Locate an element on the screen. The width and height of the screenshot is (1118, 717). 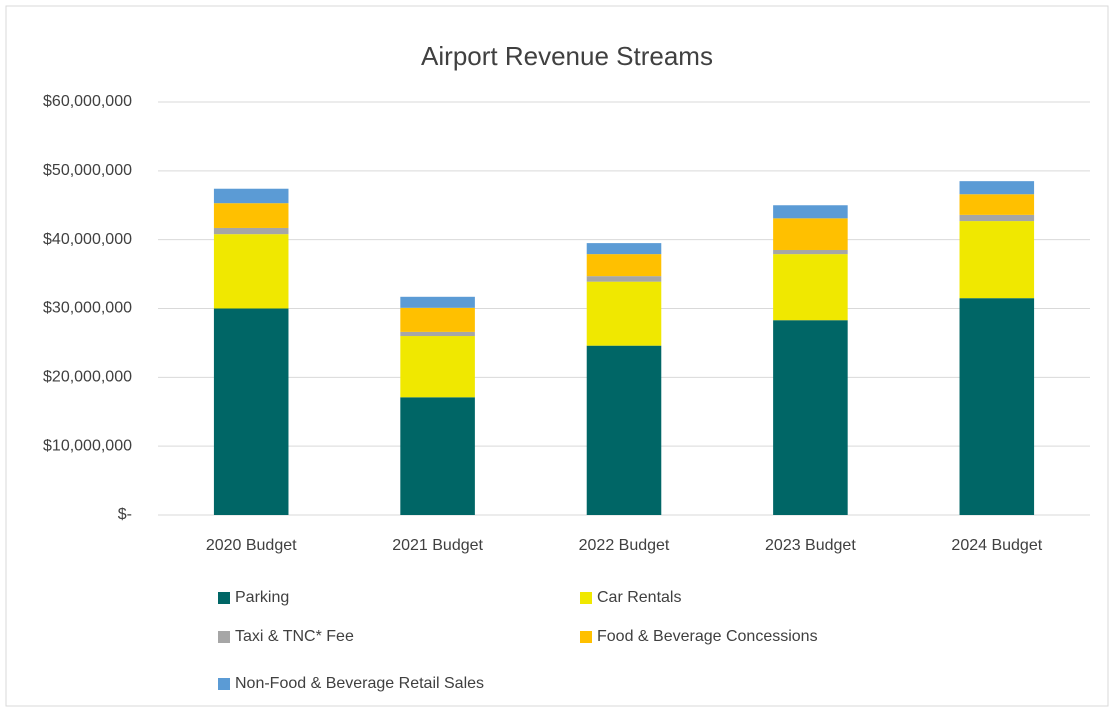
legend-label: Non-Food & Beverage Retail Sales is located at coordinates (359, 683).